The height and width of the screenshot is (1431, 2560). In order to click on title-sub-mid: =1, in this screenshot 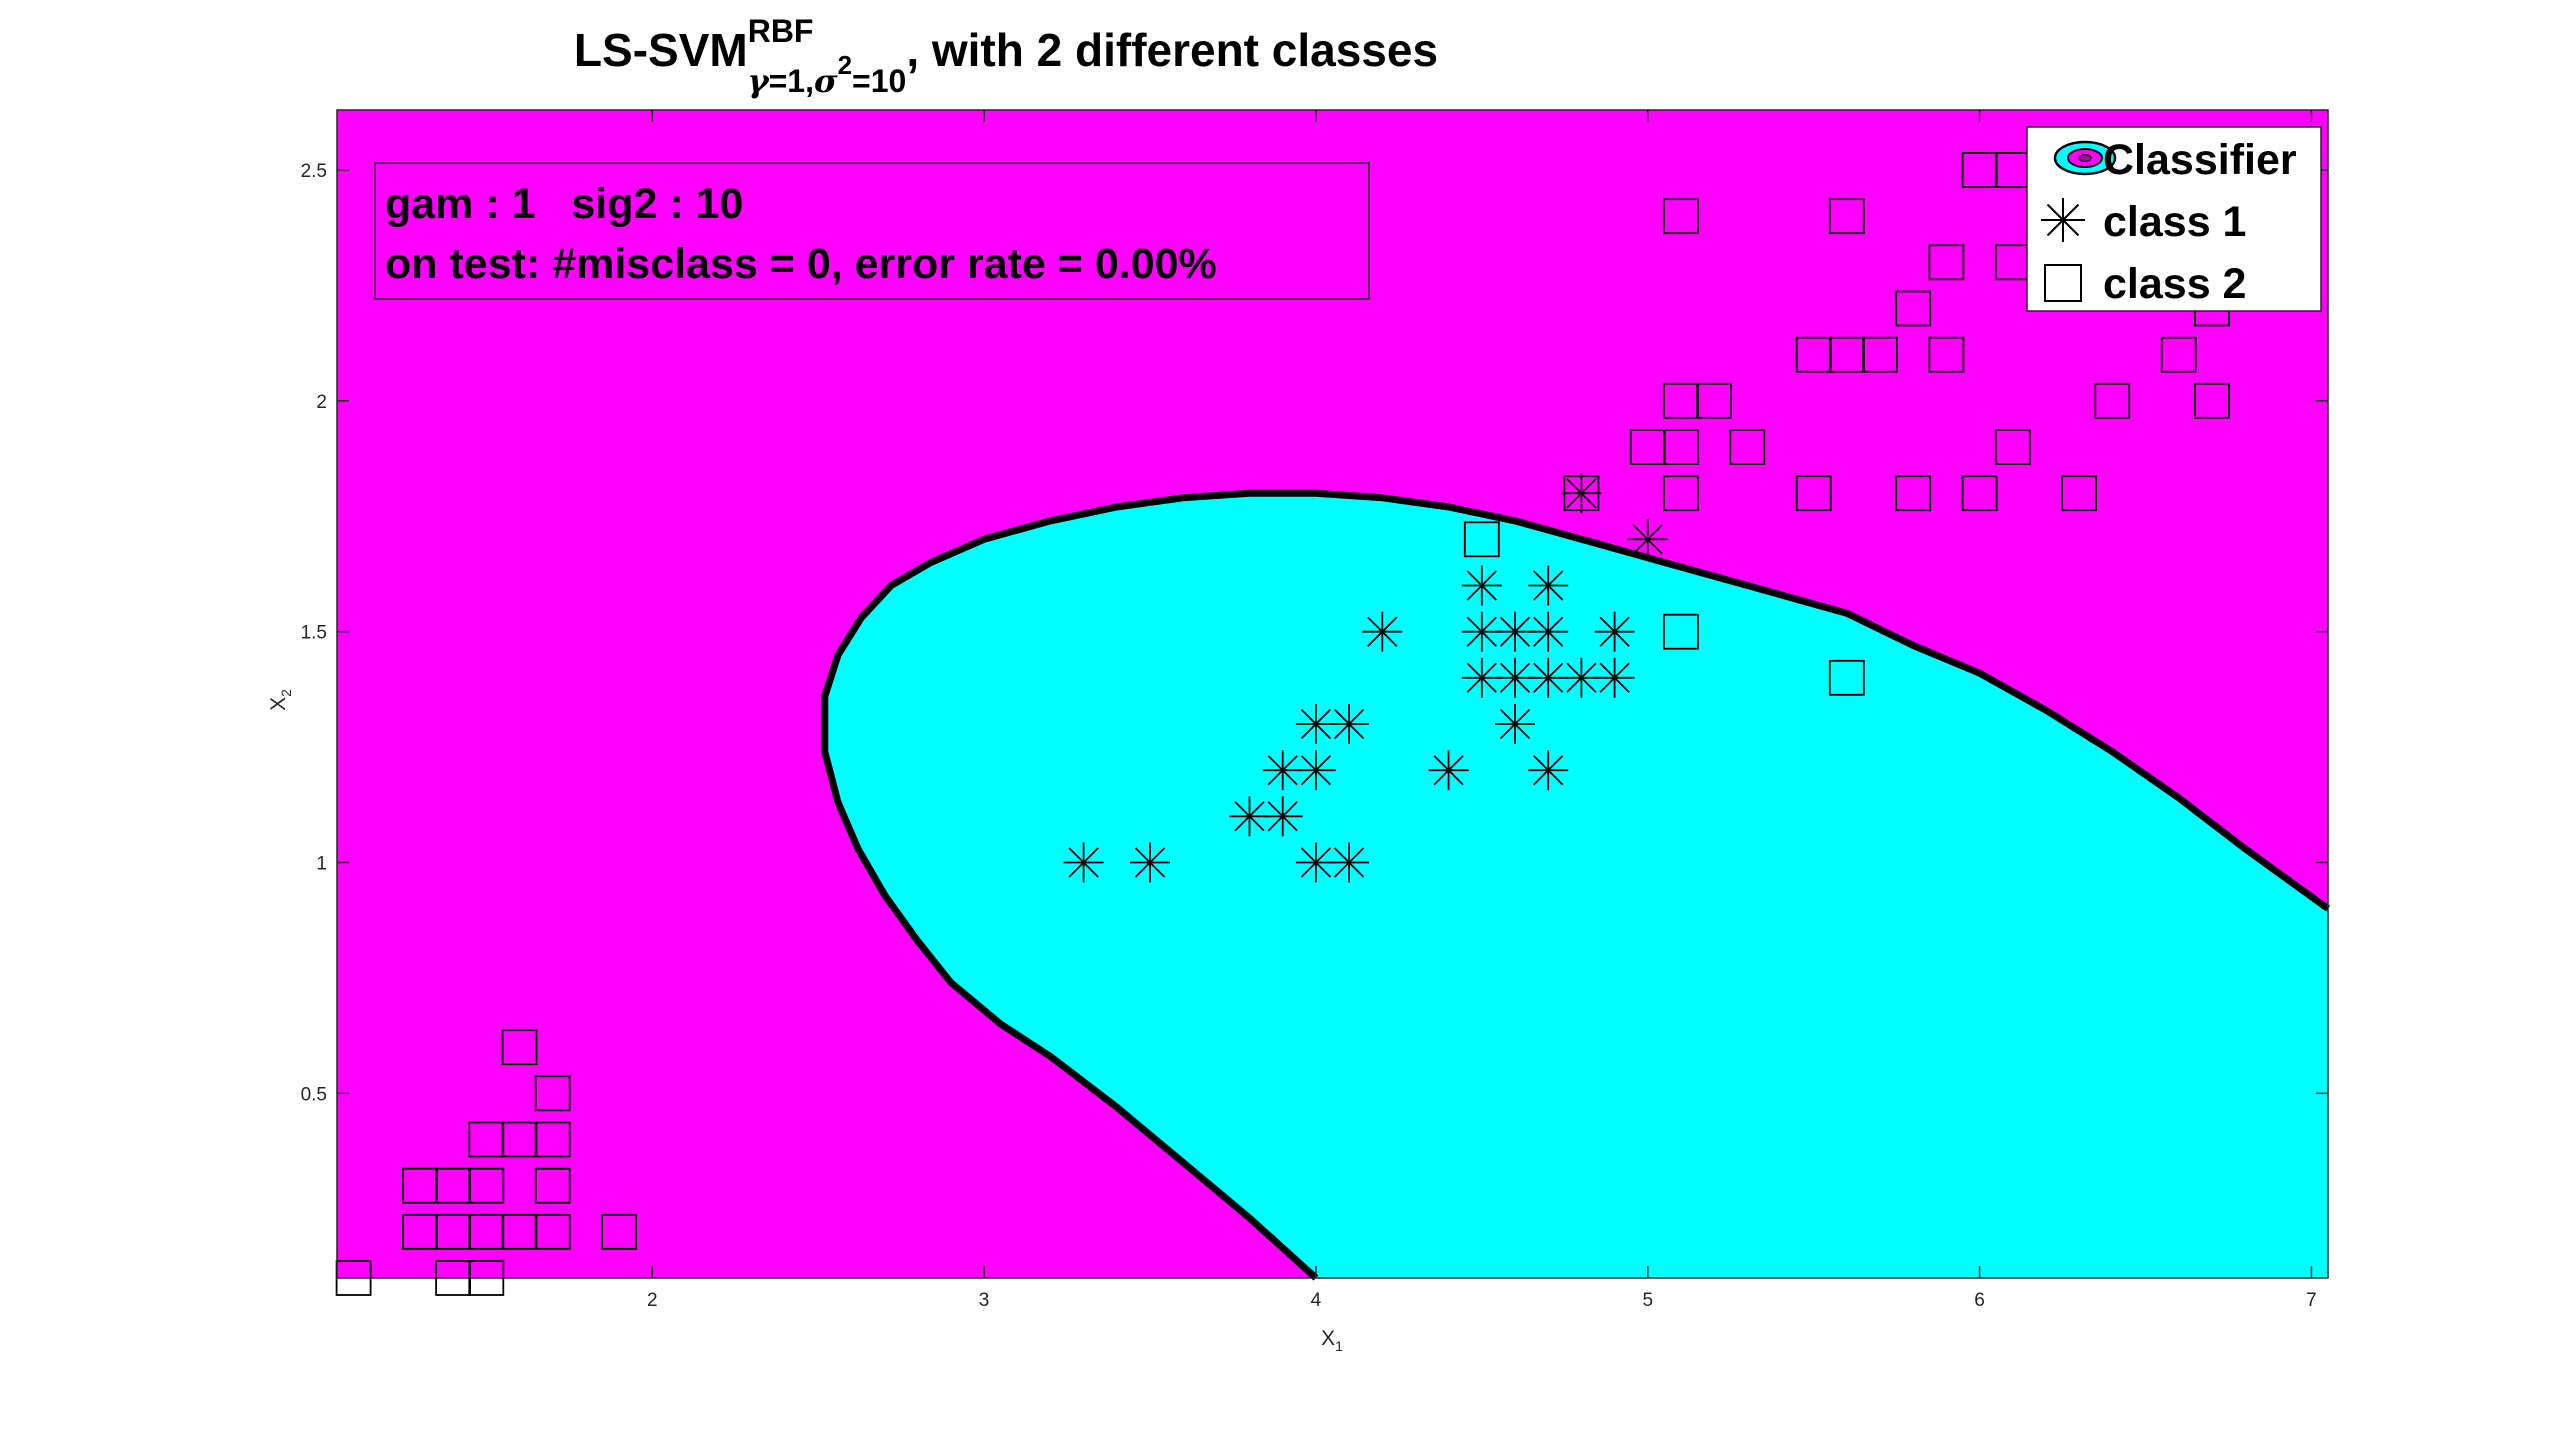, I will do `click(791, 81)`.